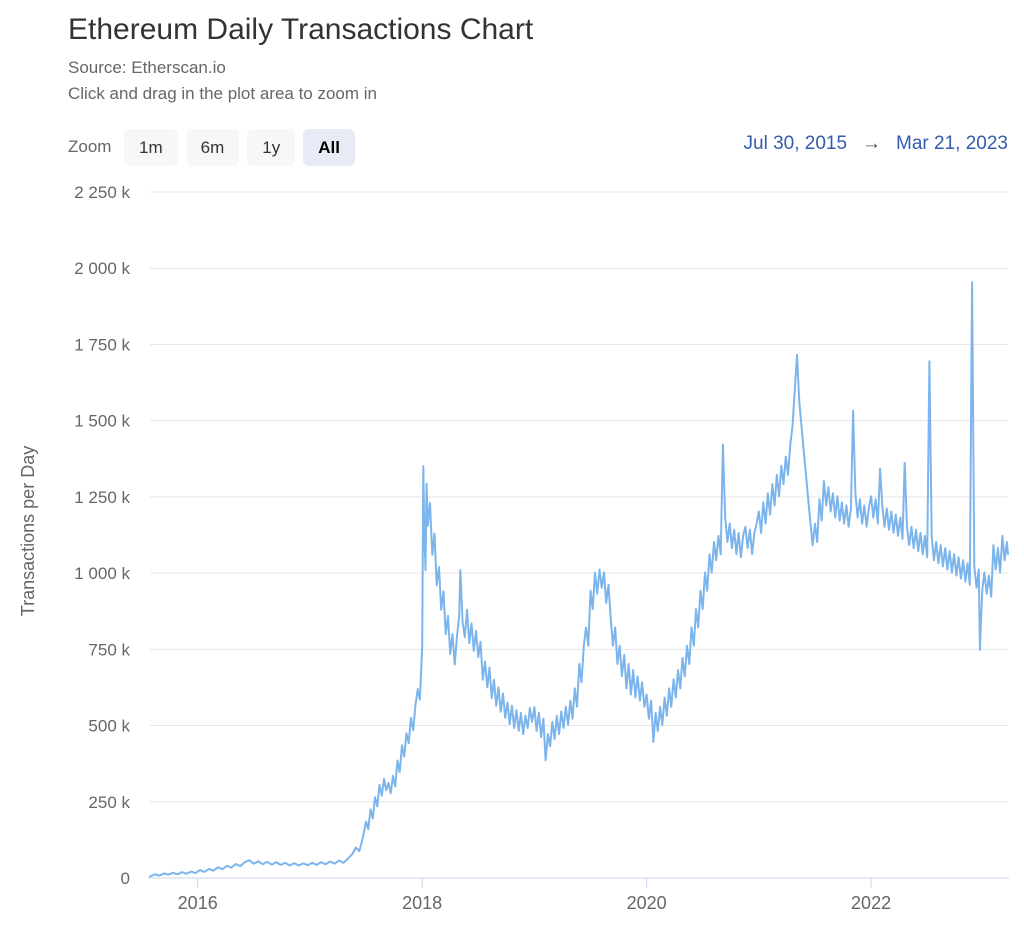 Image resolution: width=1024 pixels, height=939 pixels. What do you see at coordinates (28, 531) in the screenshot?
I see `y-axis-title: Transactions per Day` at bounding box center [28, 531].